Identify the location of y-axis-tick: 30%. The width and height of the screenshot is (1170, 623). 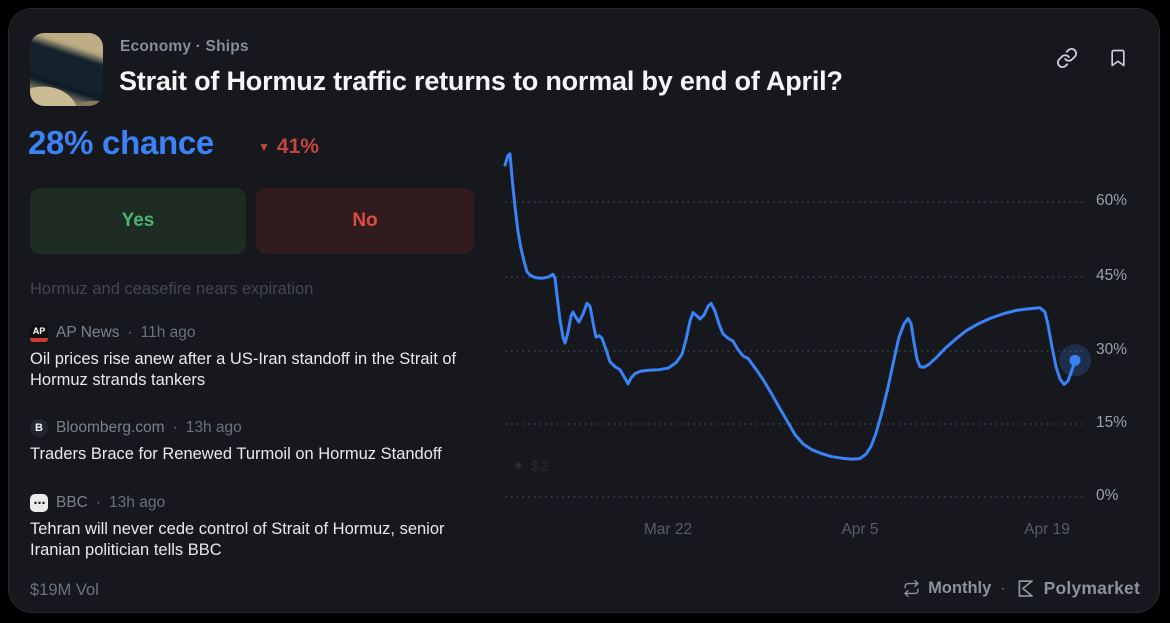
(1112, 349).